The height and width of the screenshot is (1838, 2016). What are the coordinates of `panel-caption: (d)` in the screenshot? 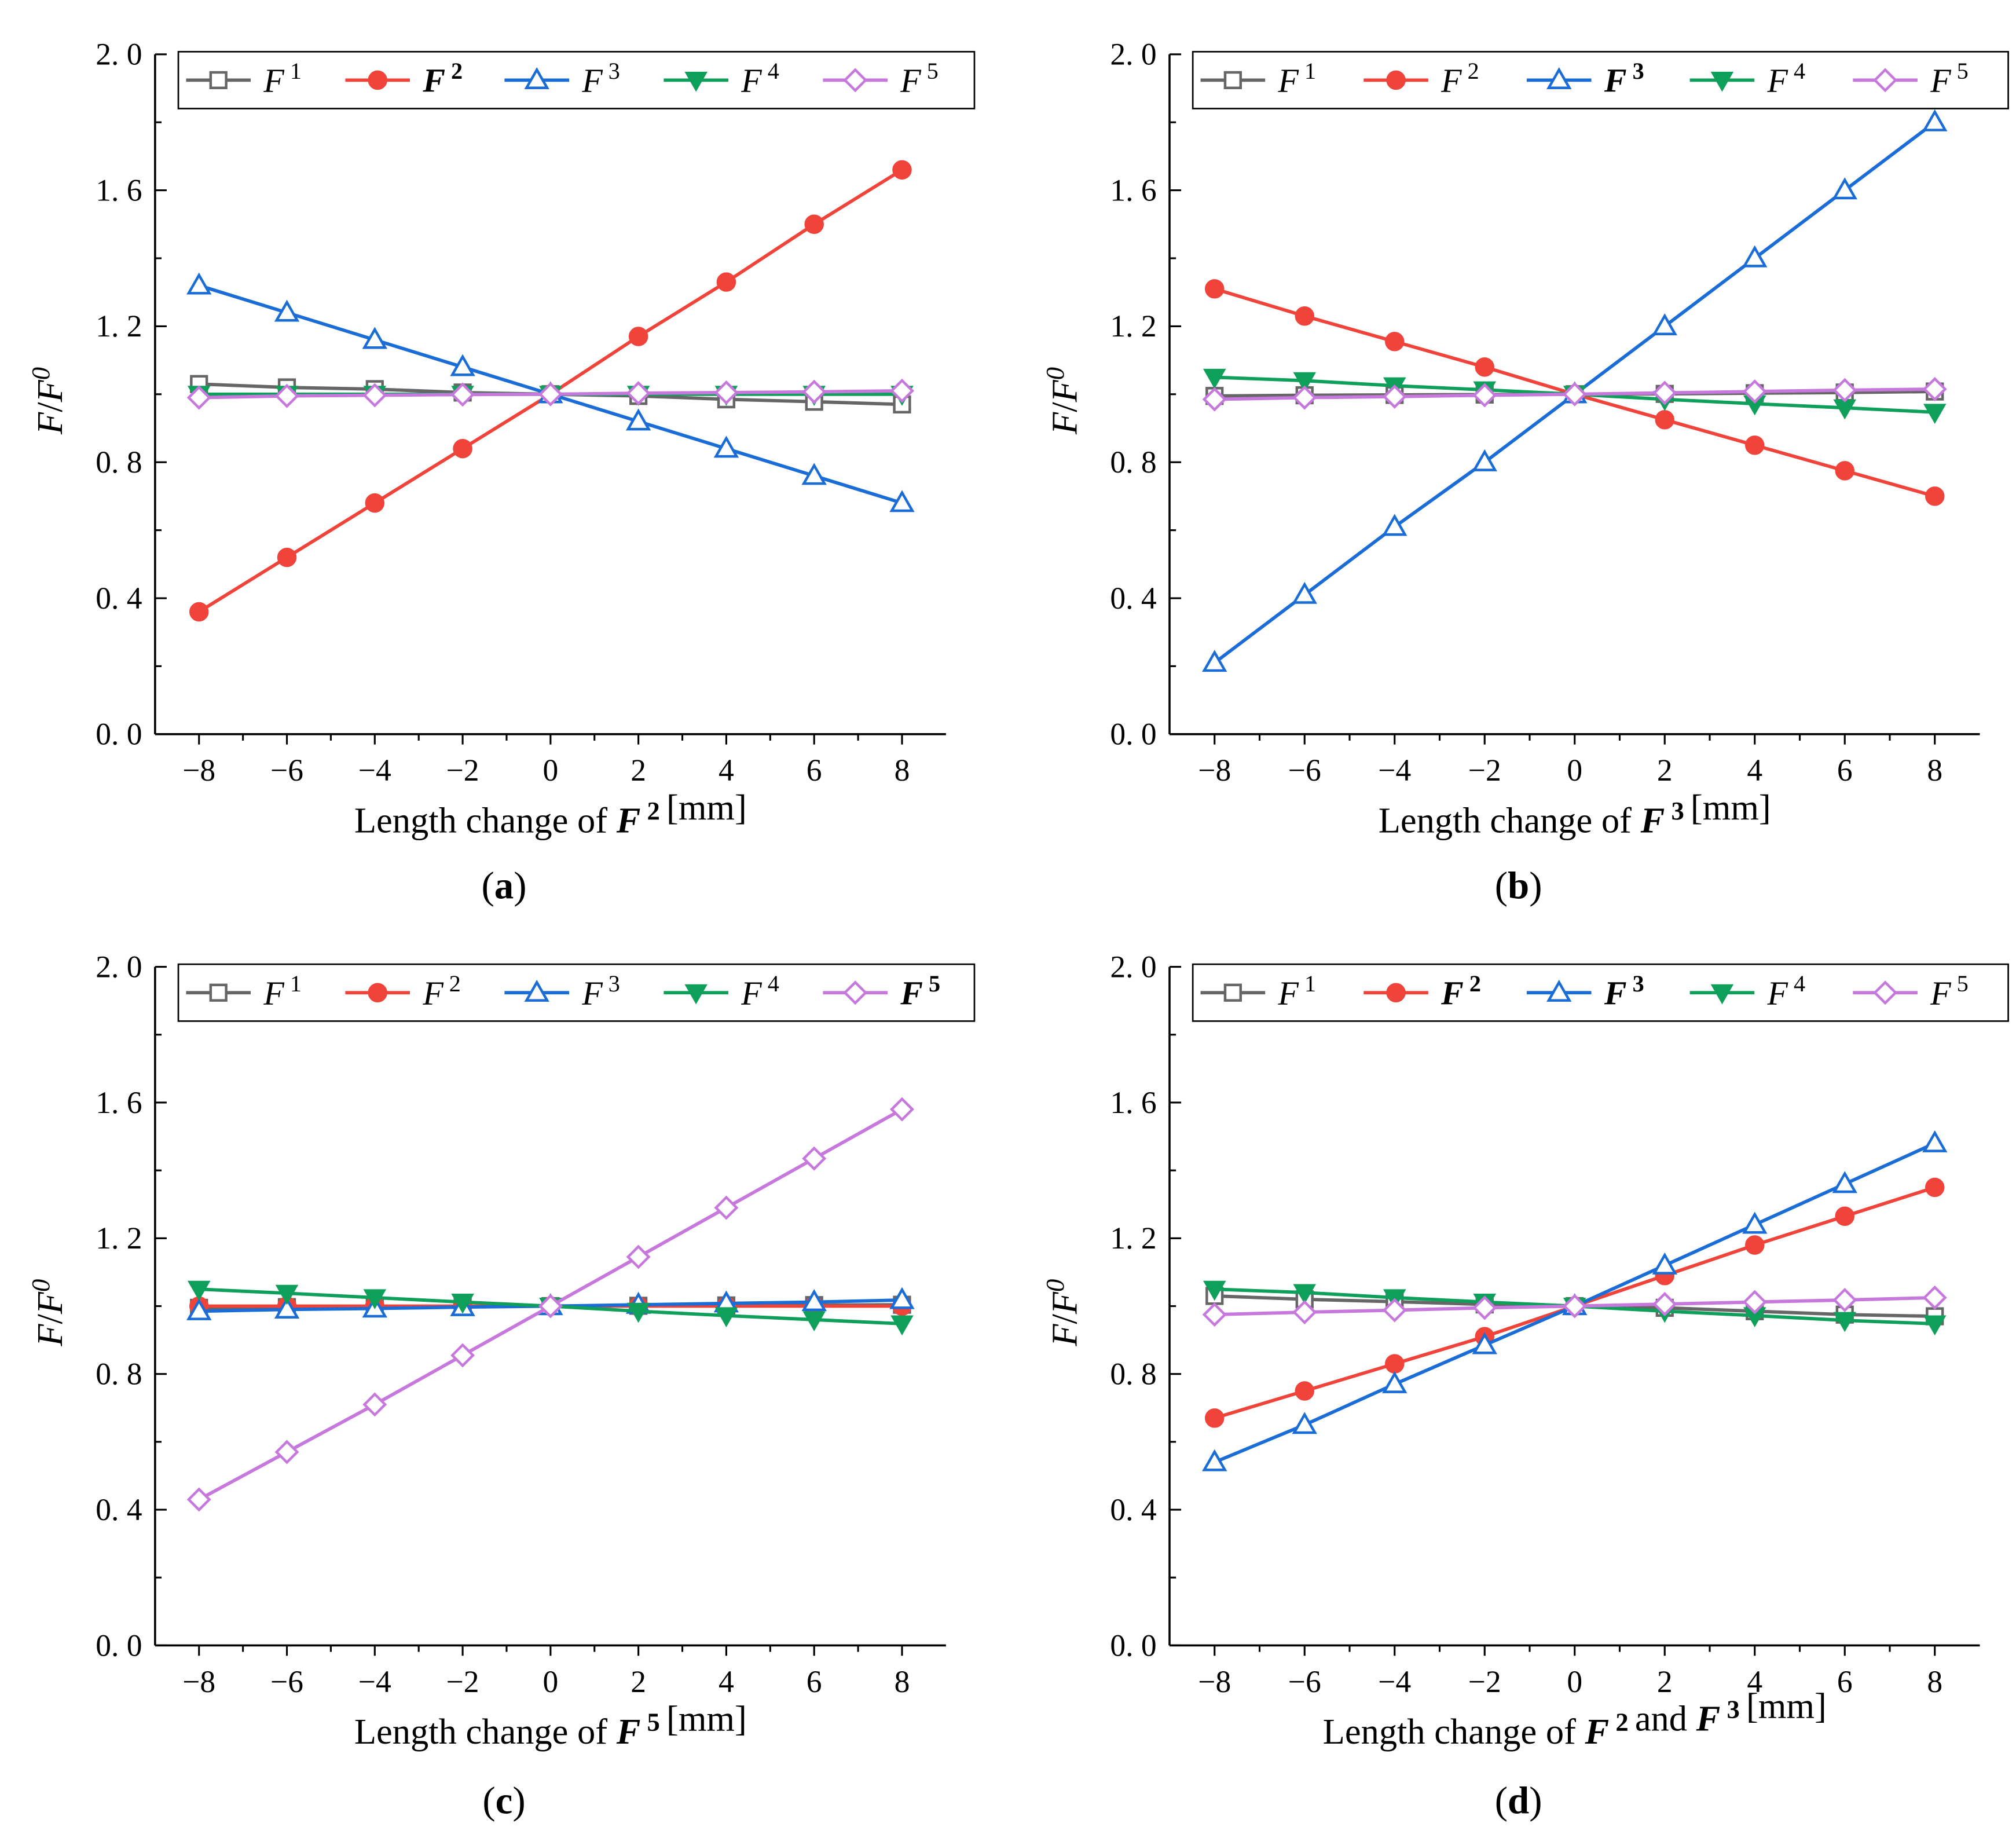 It's located at (1518, 1801).